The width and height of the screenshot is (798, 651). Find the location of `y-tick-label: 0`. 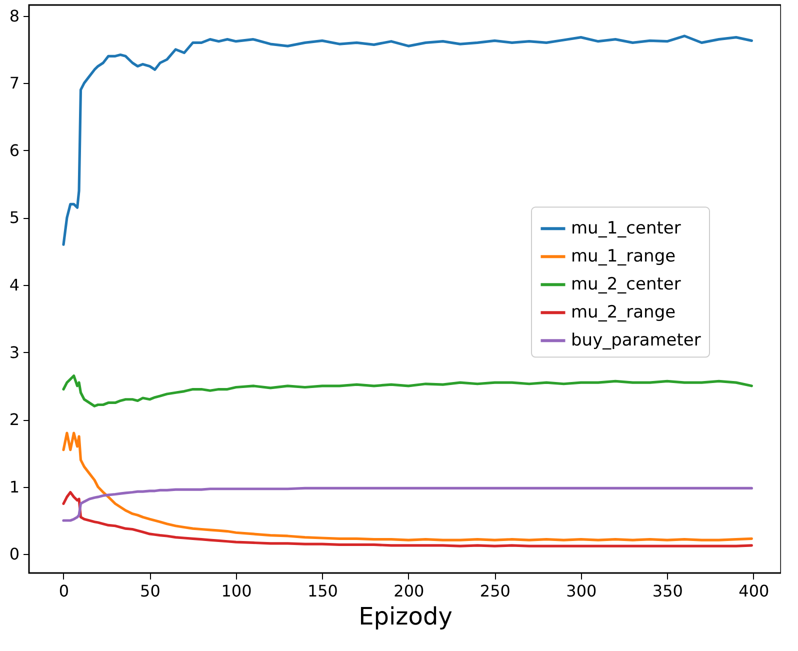

y-tick-label: 0 is located at coordinates (14, 554).